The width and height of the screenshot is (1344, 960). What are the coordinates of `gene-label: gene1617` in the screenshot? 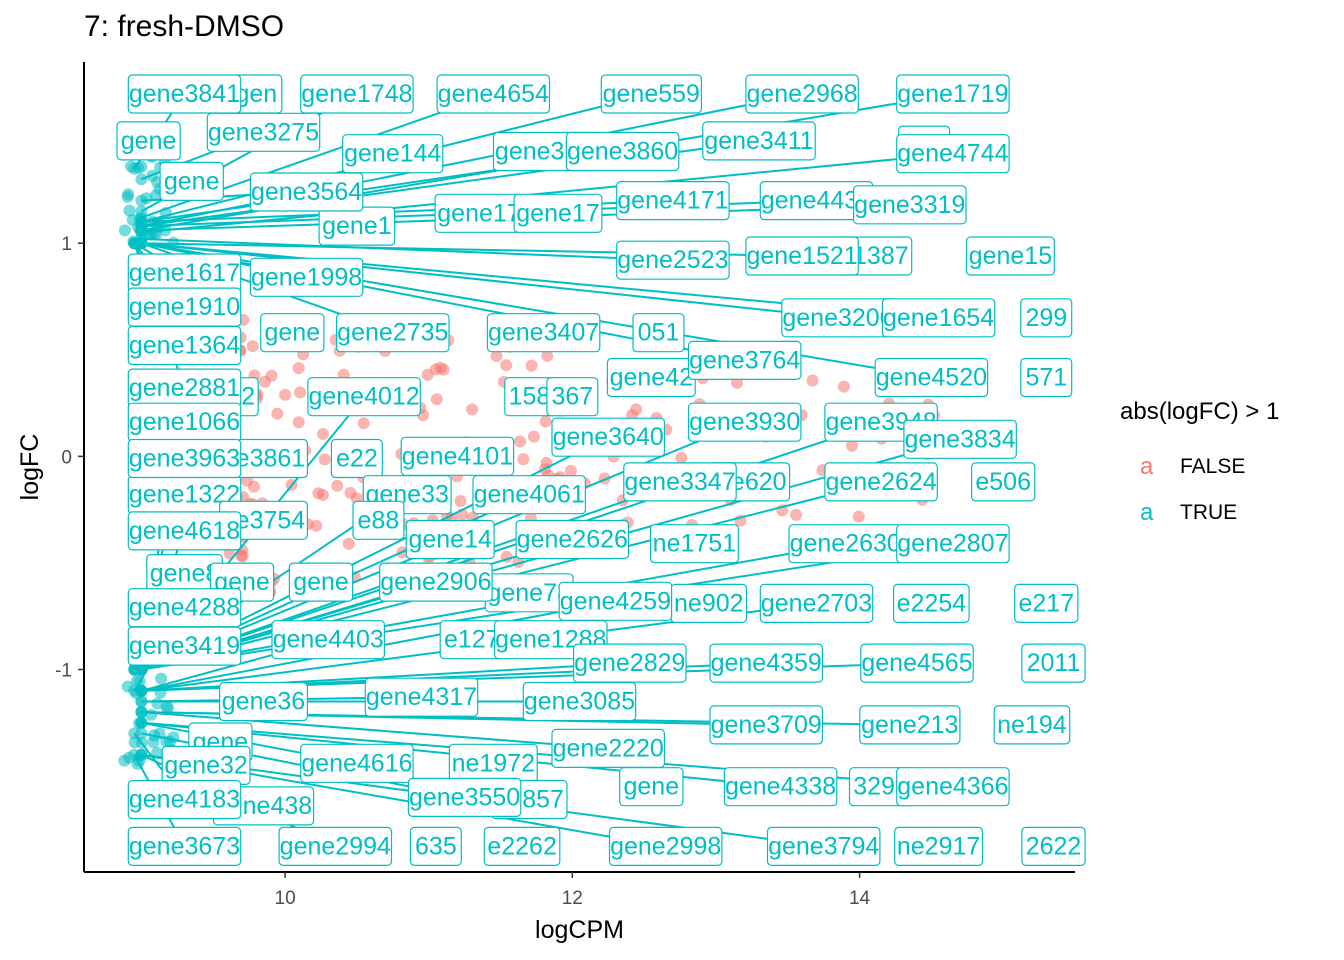 It's located at (184, 273).